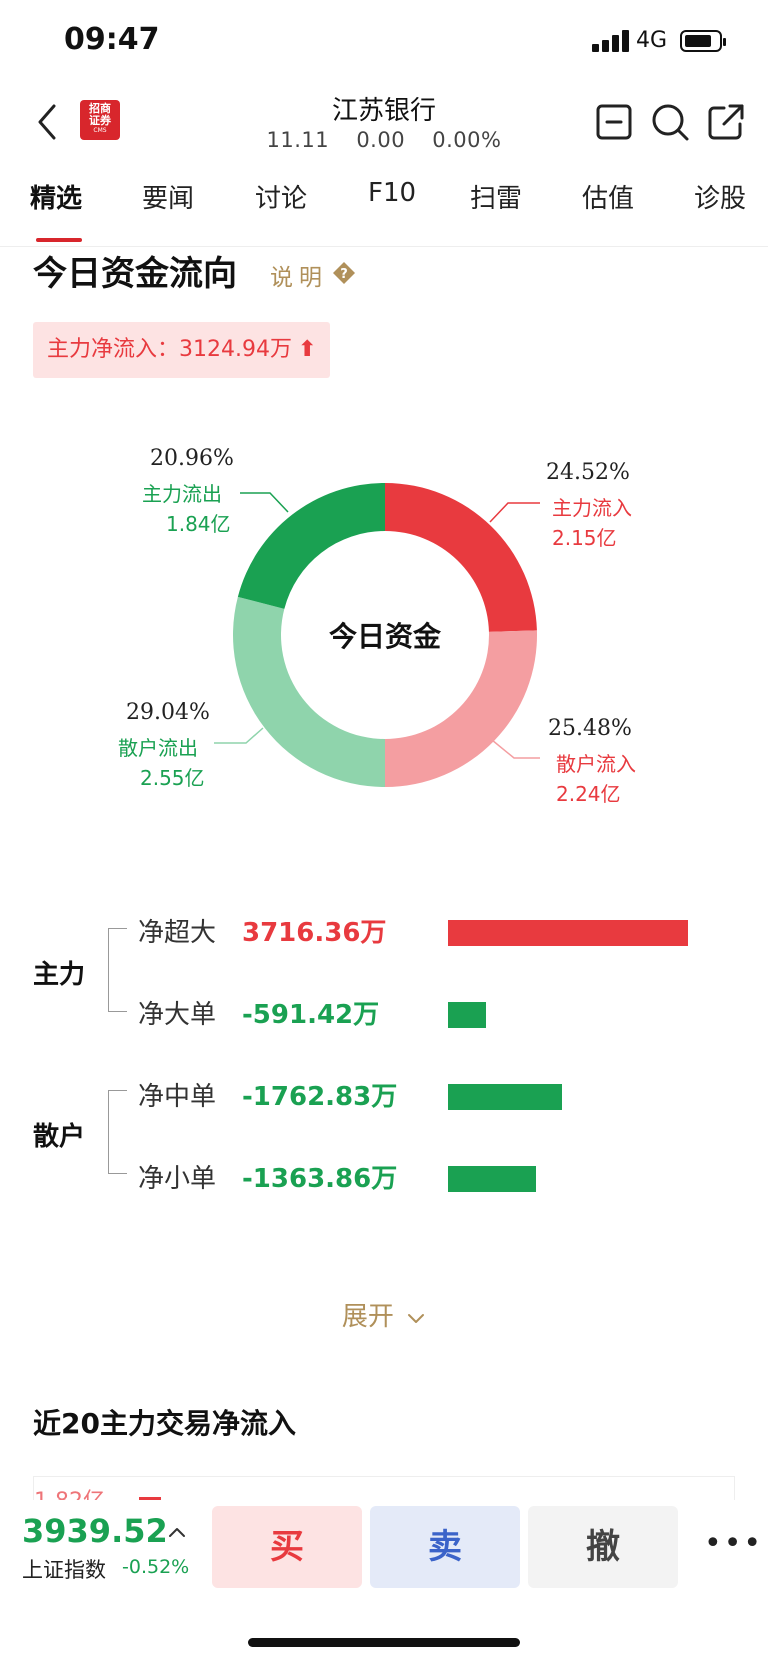 The height and width of the screenshot is (1663, 768). I want to click on net-inflow-text: 主力净流入：3124.94万, so click(169, 349).